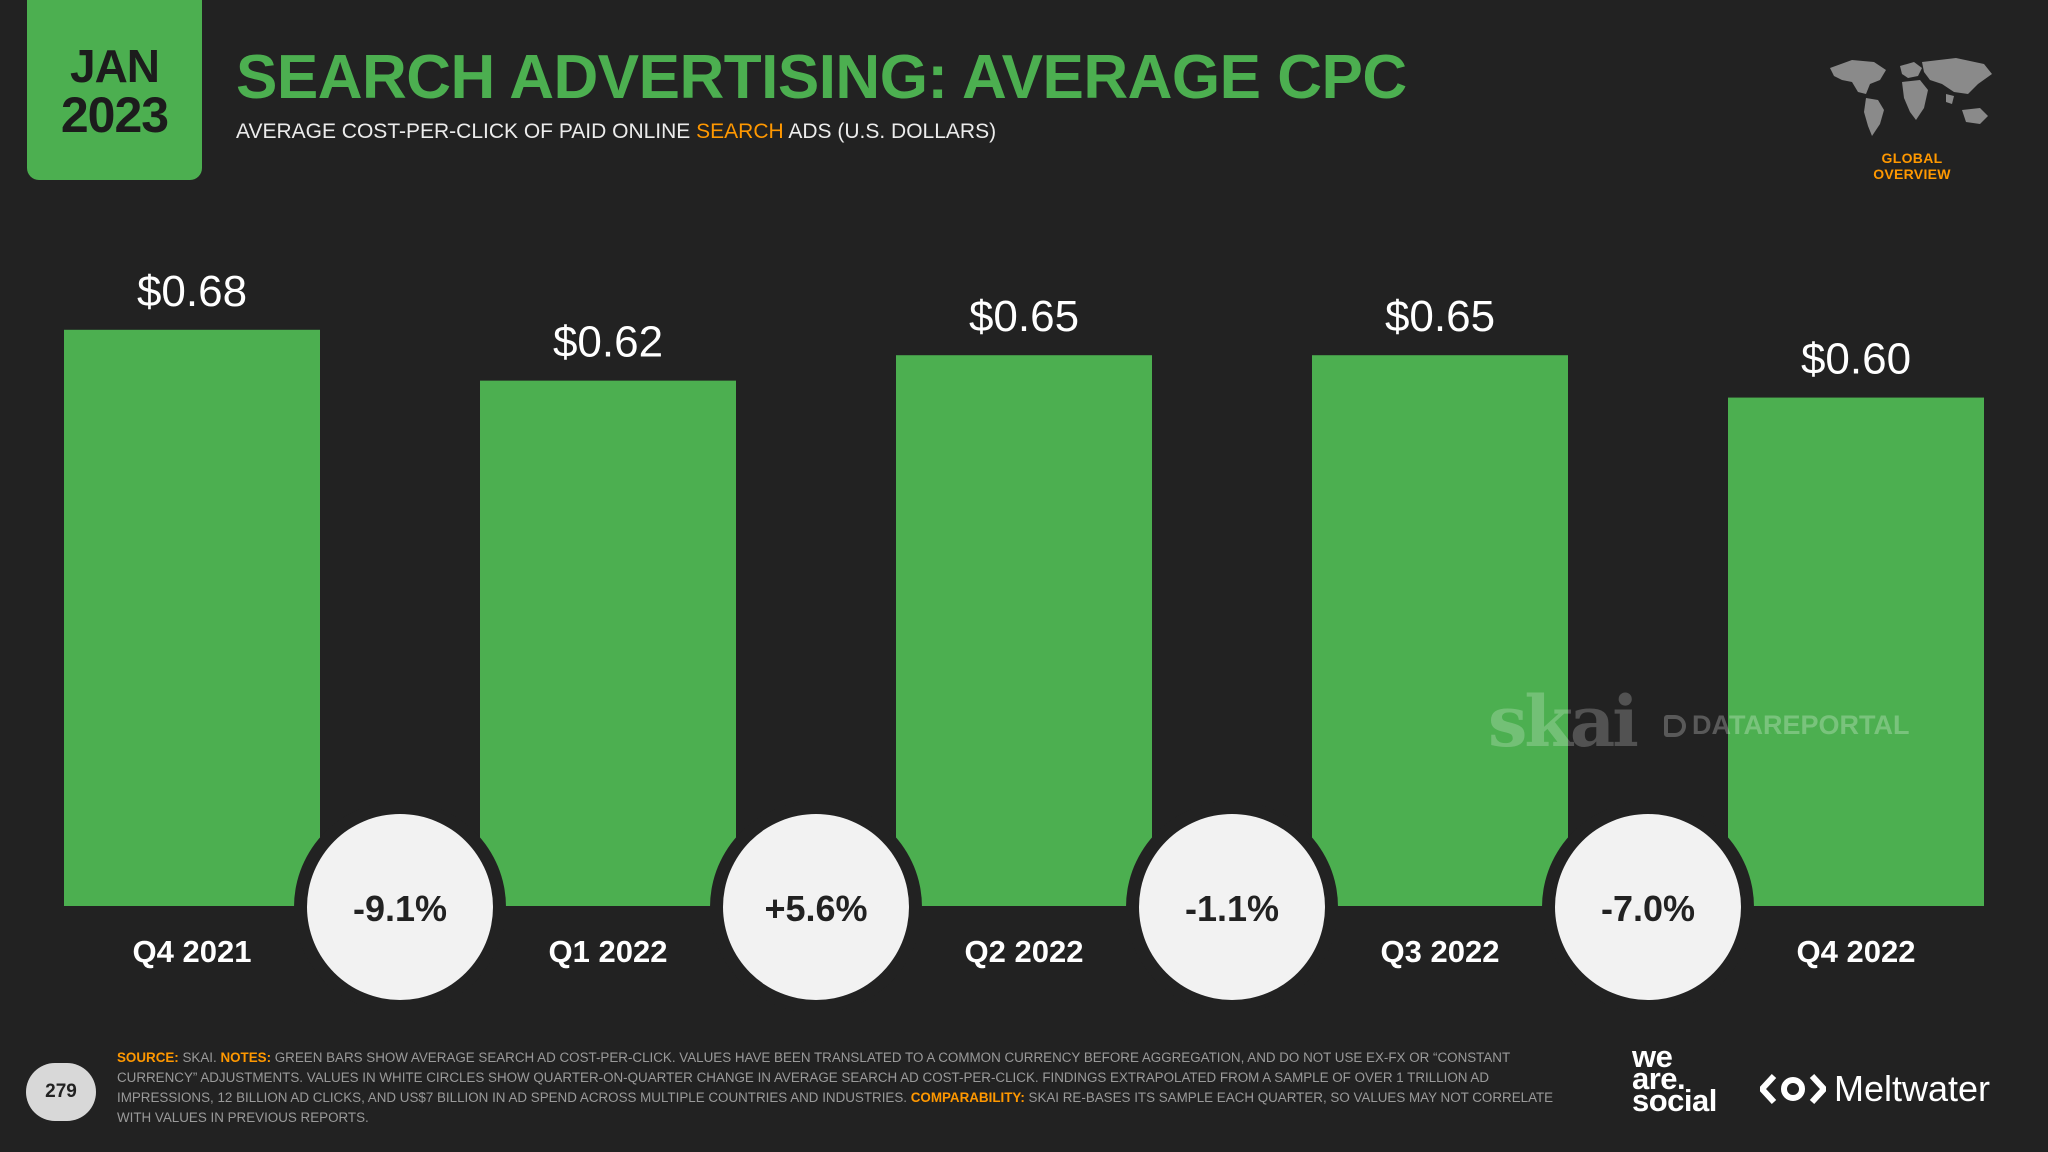 This screenshot has height=1152, width=2048. What do you see at coordinates (608, 342) in the screenshot?
I see `bar-value-label: $0.62` at bounding box center [608, 342].